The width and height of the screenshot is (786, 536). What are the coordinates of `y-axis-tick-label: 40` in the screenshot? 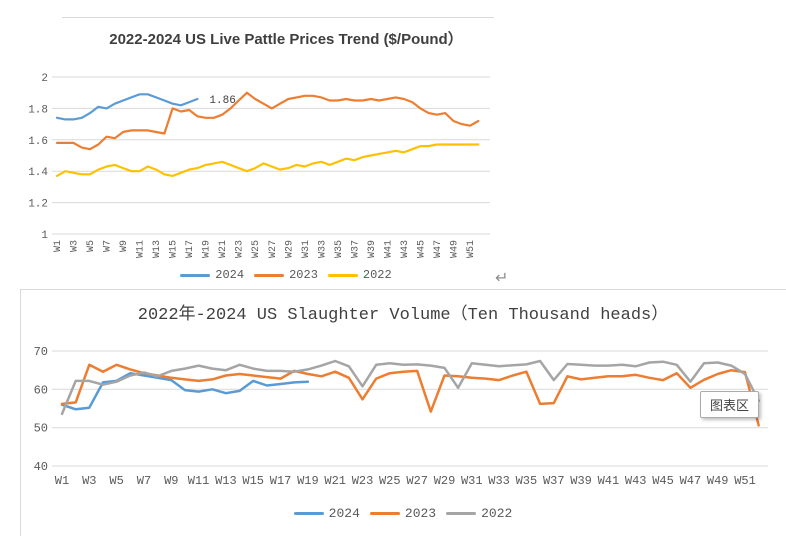 It's located at (41, 467).